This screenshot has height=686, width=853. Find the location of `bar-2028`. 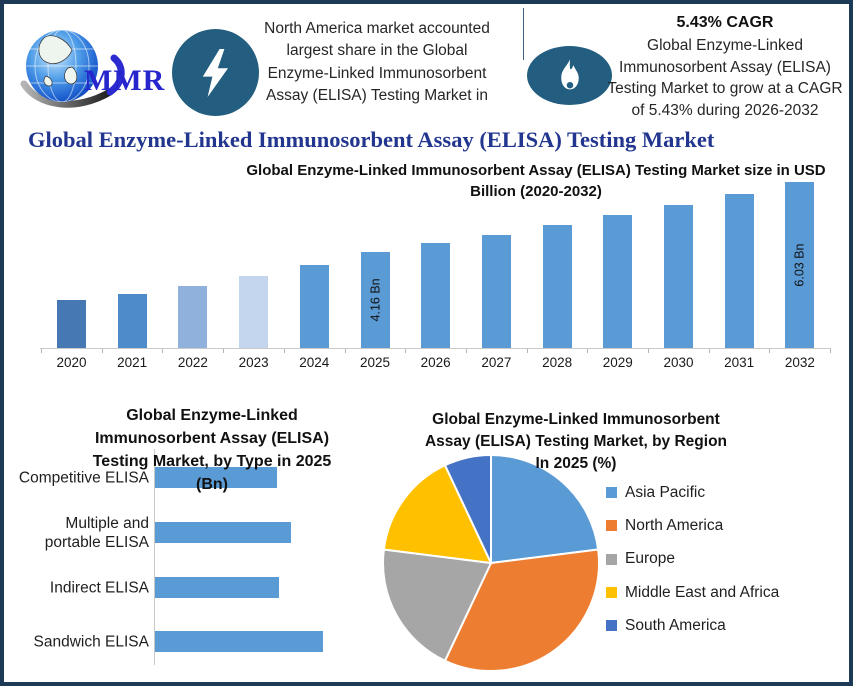

bar-2028 is located at coordinates (557, 286).